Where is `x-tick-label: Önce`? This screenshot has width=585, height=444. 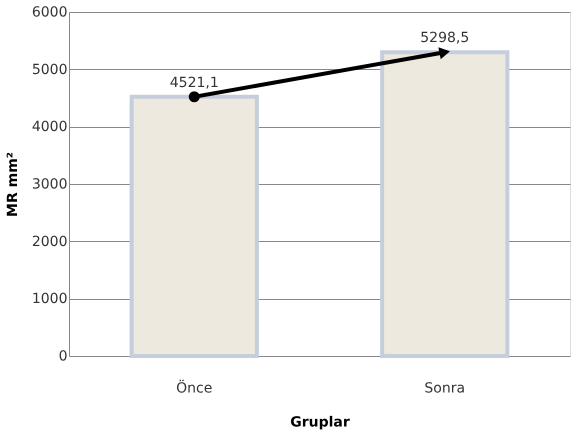
x-tick-label: Önce is located at coordinates (194, 388).